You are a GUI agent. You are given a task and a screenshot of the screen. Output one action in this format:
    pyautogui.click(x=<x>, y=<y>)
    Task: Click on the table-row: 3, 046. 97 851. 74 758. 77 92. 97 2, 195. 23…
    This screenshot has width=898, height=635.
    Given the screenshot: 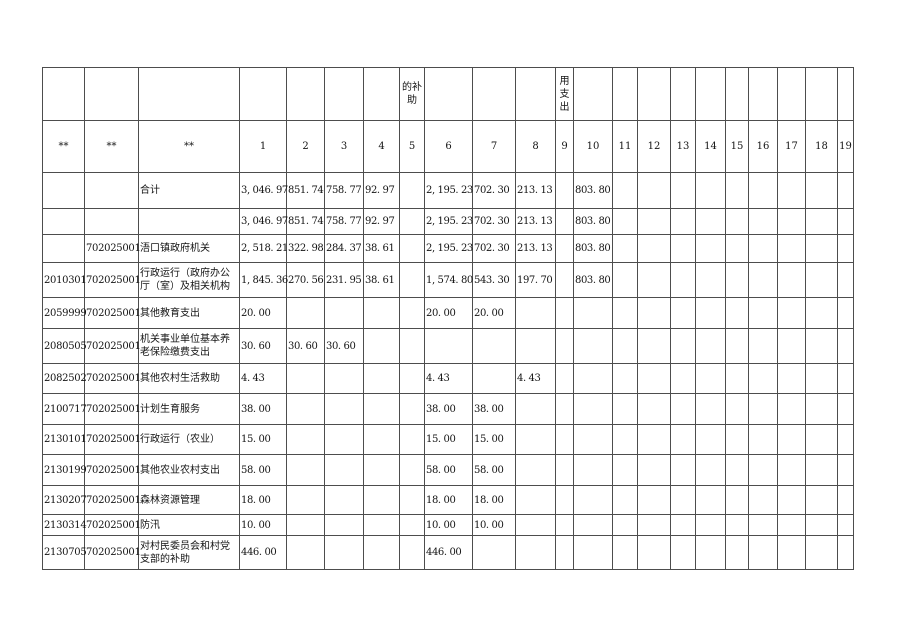 What is the action you would take?
    pyautogui.click(x=448, y=221)
    